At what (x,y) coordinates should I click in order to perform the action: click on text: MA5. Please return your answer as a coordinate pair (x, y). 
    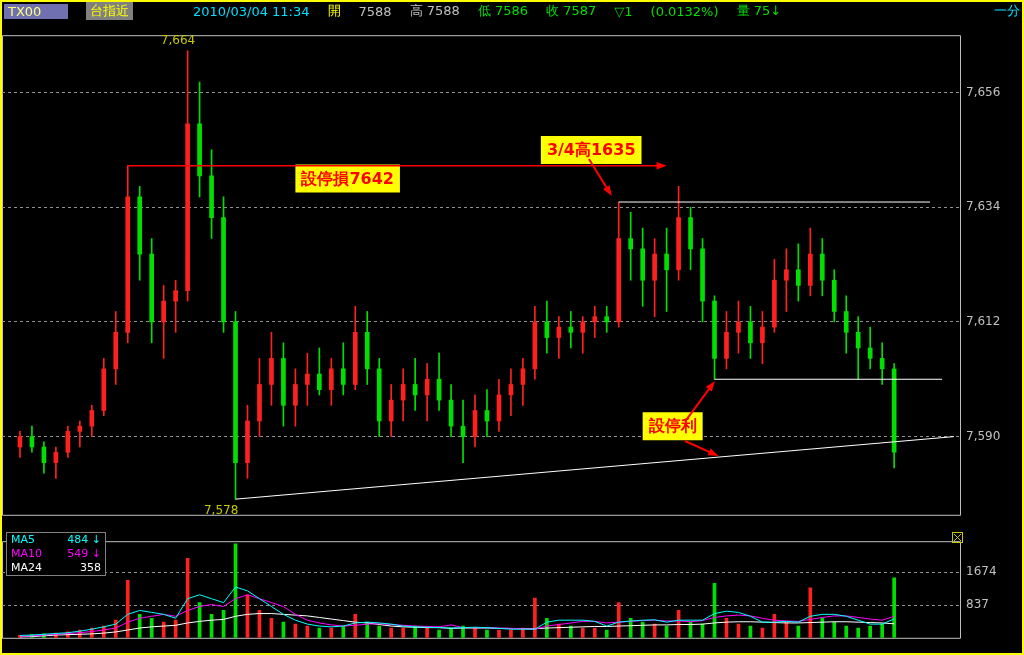
    Looking at the image, I should click on (23, 540).